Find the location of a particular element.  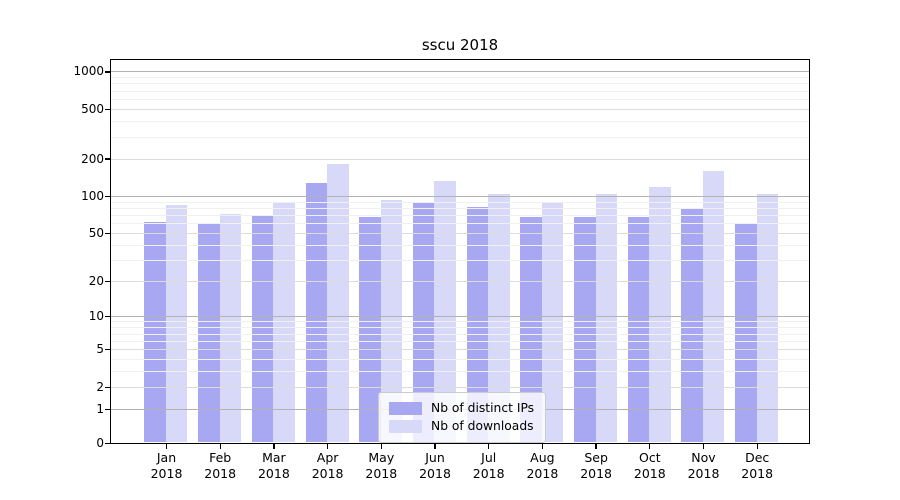

y-tick-label: 100 is located at coordinates (92, 196).